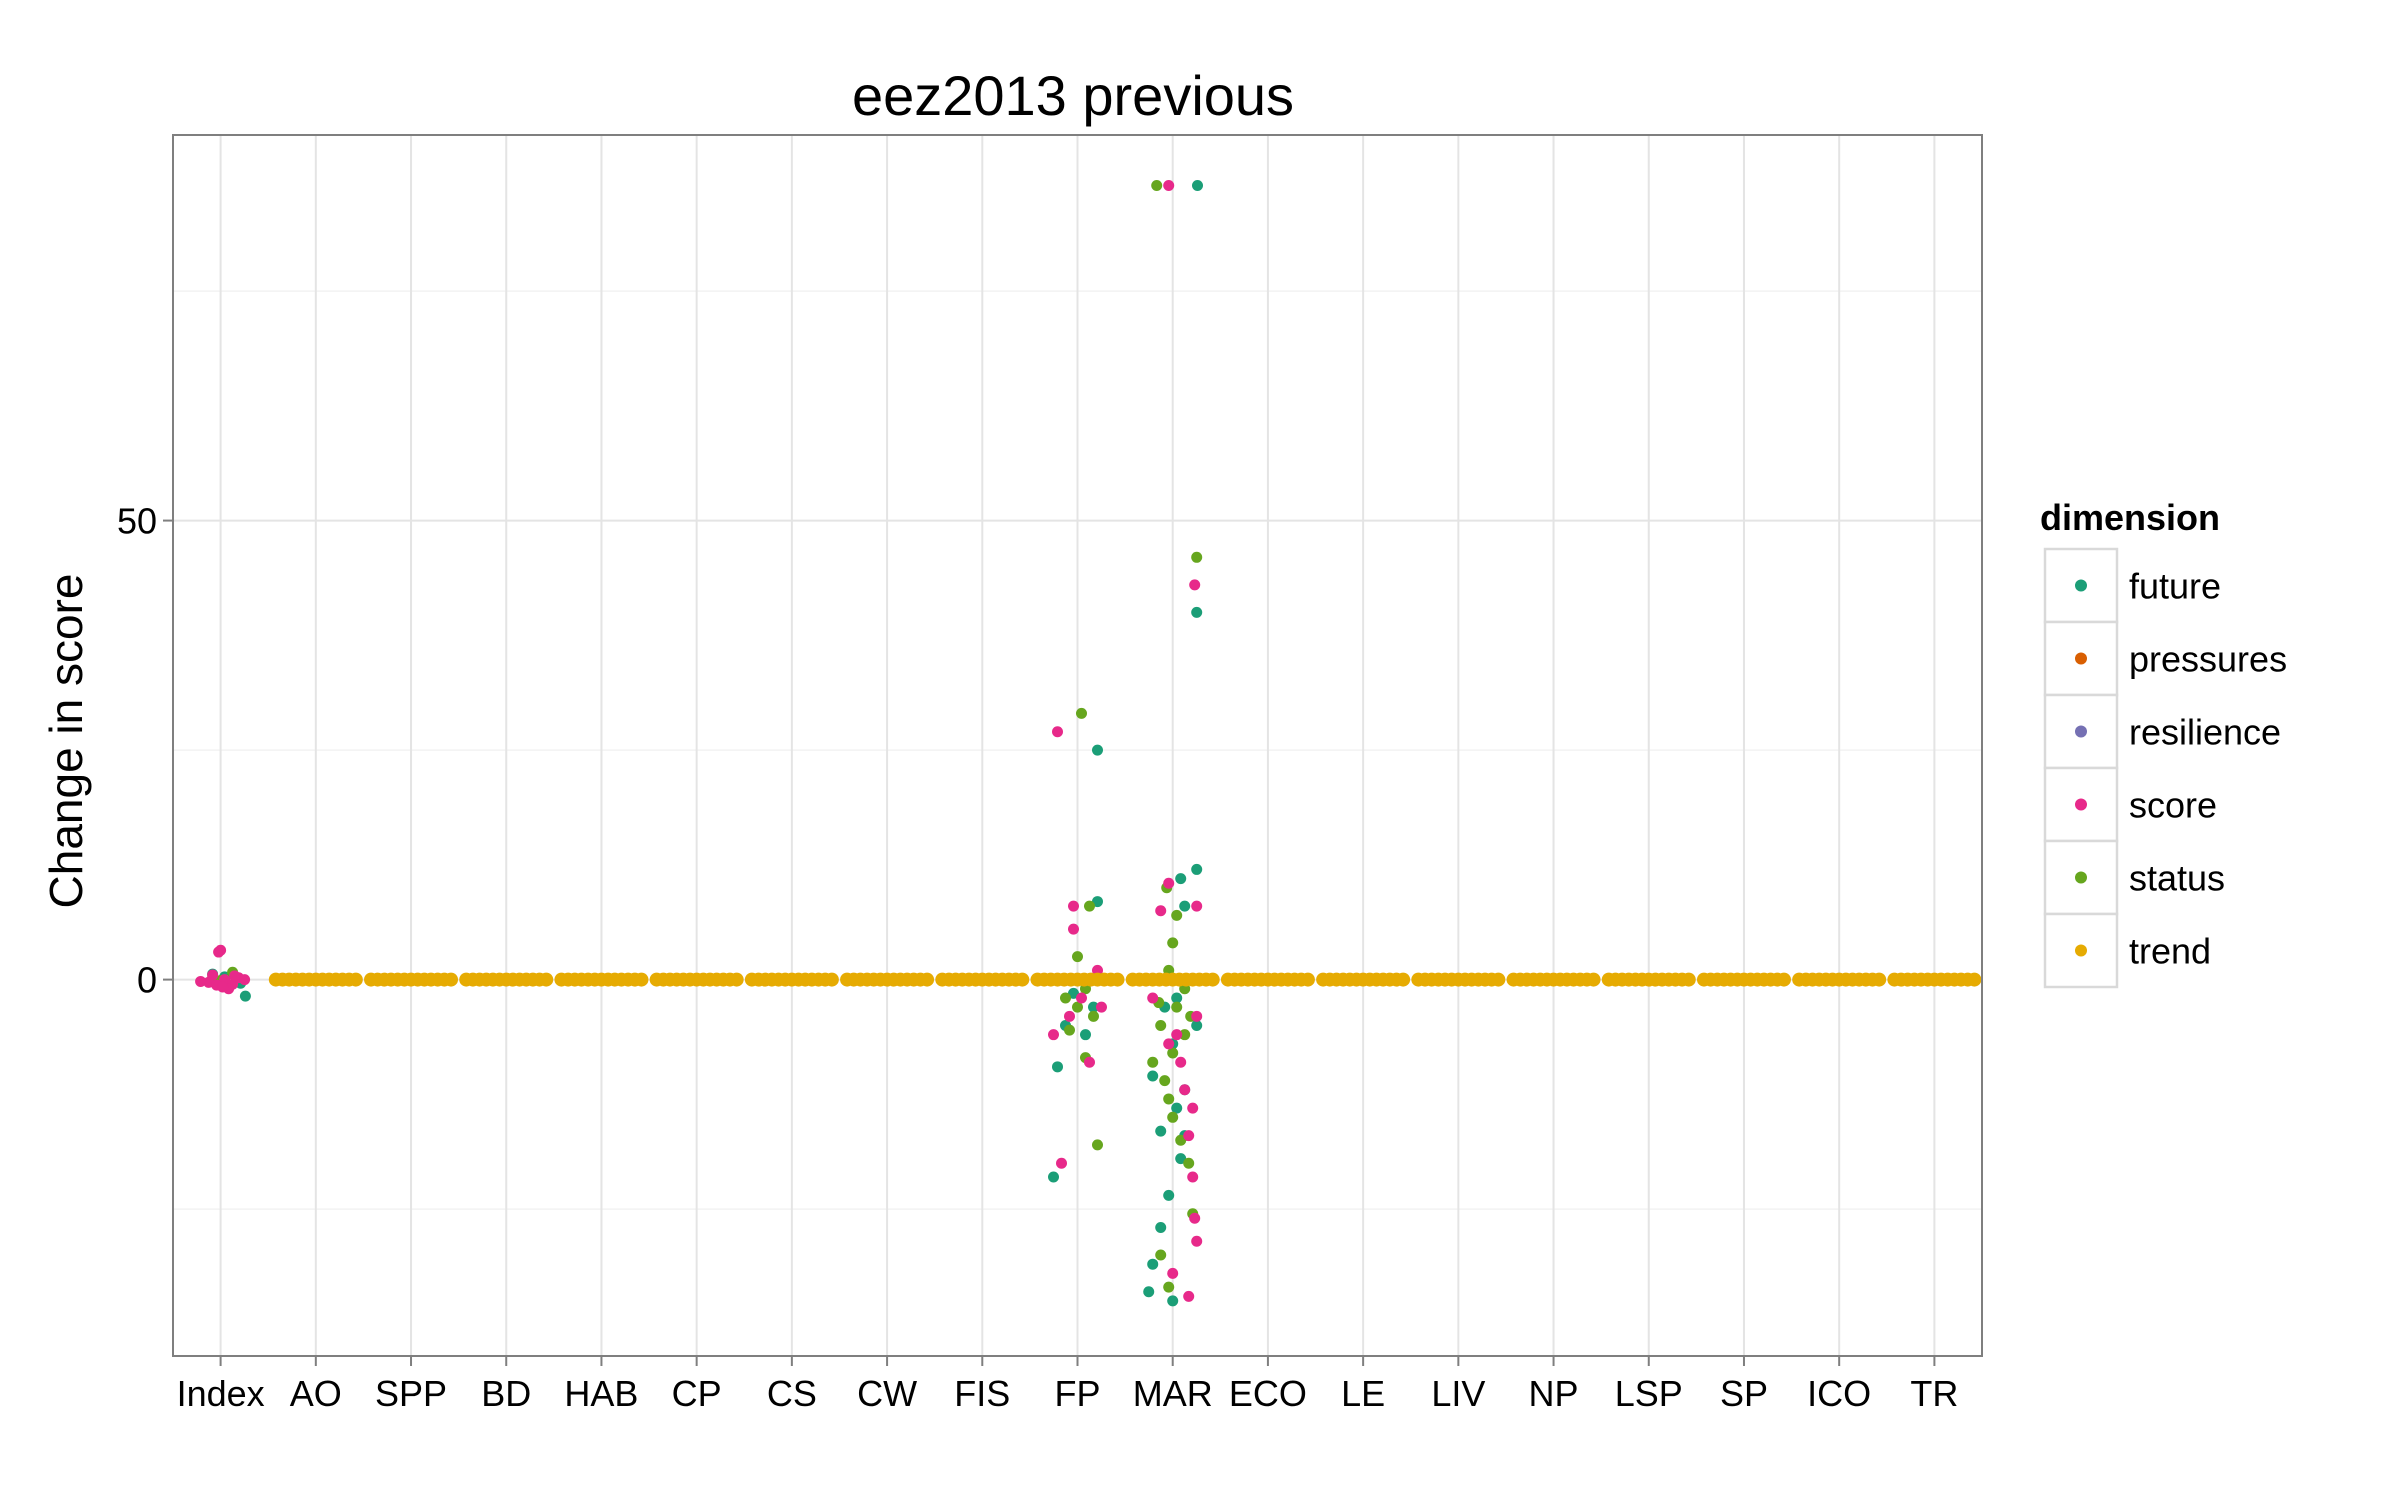 This screenshot has width=2400, height=1505. Describe the element at coordinates (147, 980) in the screenshot. I see `y-tick-label: 0` at that location.